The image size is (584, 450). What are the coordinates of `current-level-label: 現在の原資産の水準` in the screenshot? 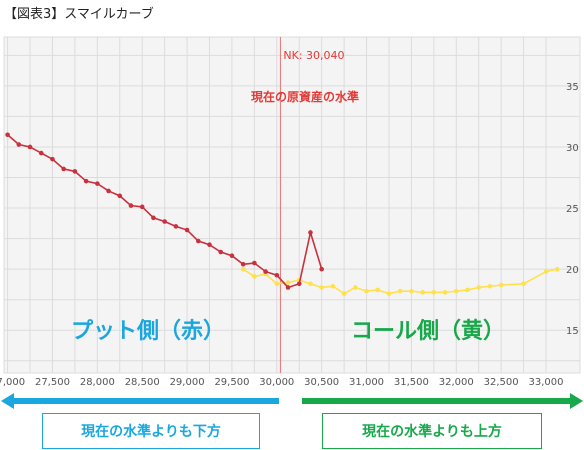 It's located at (305, 96).